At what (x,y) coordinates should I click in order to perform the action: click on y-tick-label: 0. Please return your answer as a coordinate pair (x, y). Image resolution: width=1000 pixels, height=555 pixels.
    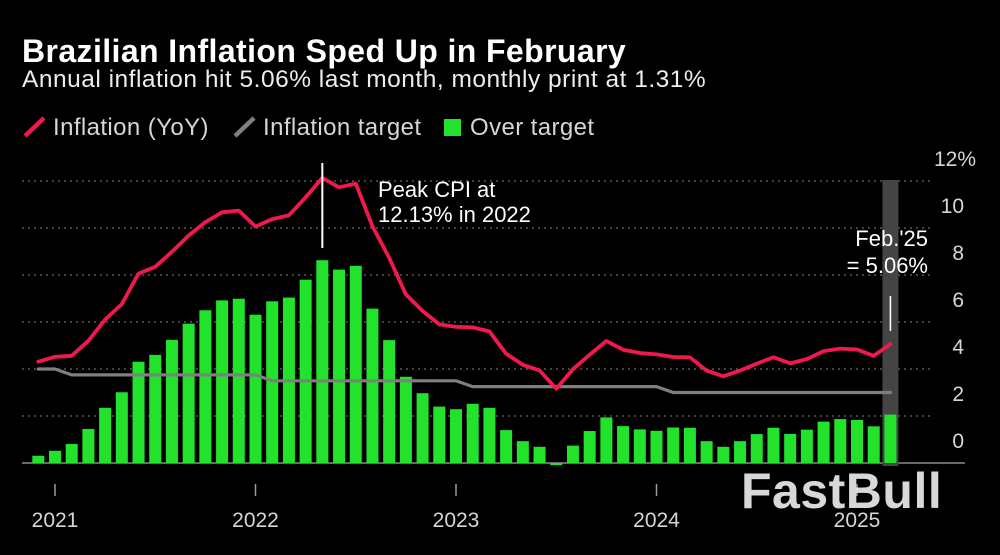
    Looking at the image, I should click on (958, 441).